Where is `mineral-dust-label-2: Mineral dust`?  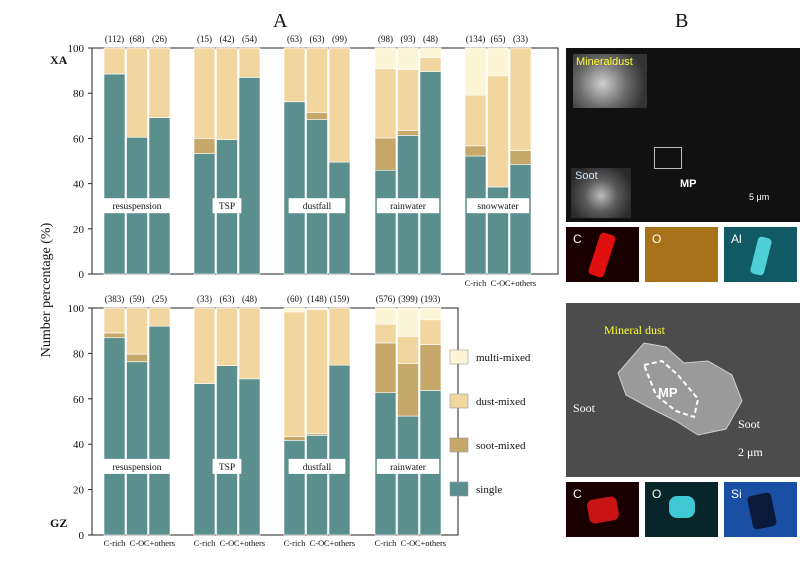 mineral-dust-label-2: Mineral dust is located at coordinates (634, 330).